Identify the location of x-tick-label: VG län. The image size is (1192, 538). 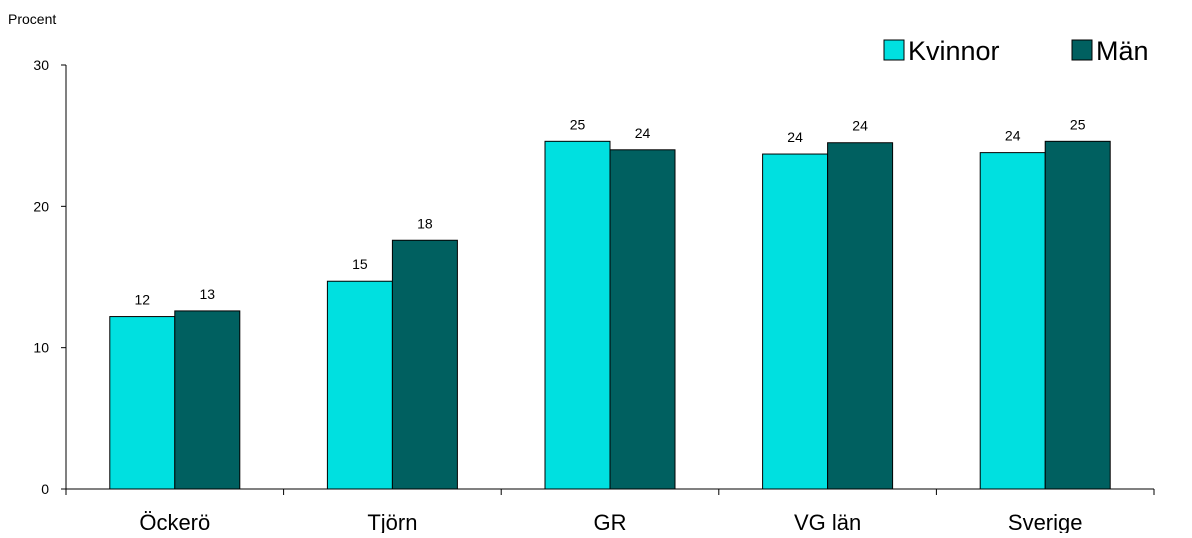
(827, 521).